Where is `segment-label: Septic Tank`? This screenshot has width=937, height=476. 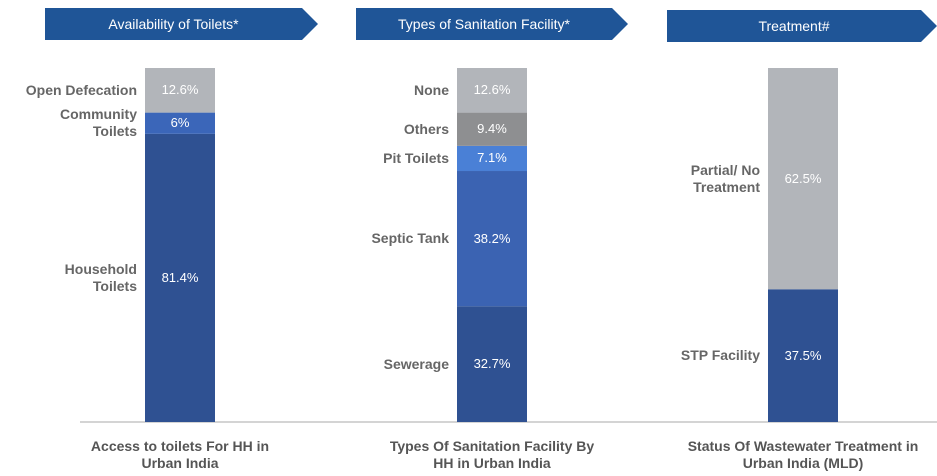 segment-label: Septic Tank is located at coordinates (410, 238).